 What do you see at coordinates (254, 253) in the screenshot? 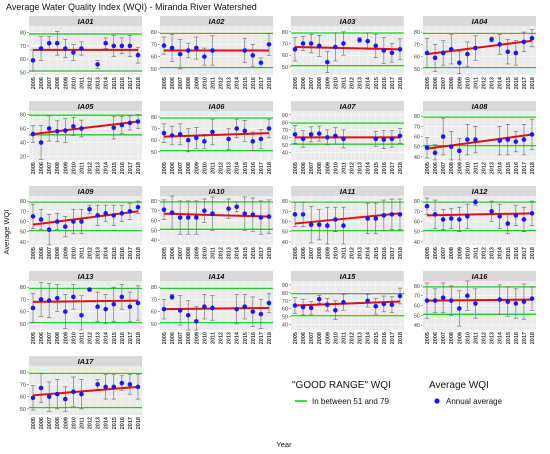
I see `x-tick-label: 2016` at bounding box center [254, 253].